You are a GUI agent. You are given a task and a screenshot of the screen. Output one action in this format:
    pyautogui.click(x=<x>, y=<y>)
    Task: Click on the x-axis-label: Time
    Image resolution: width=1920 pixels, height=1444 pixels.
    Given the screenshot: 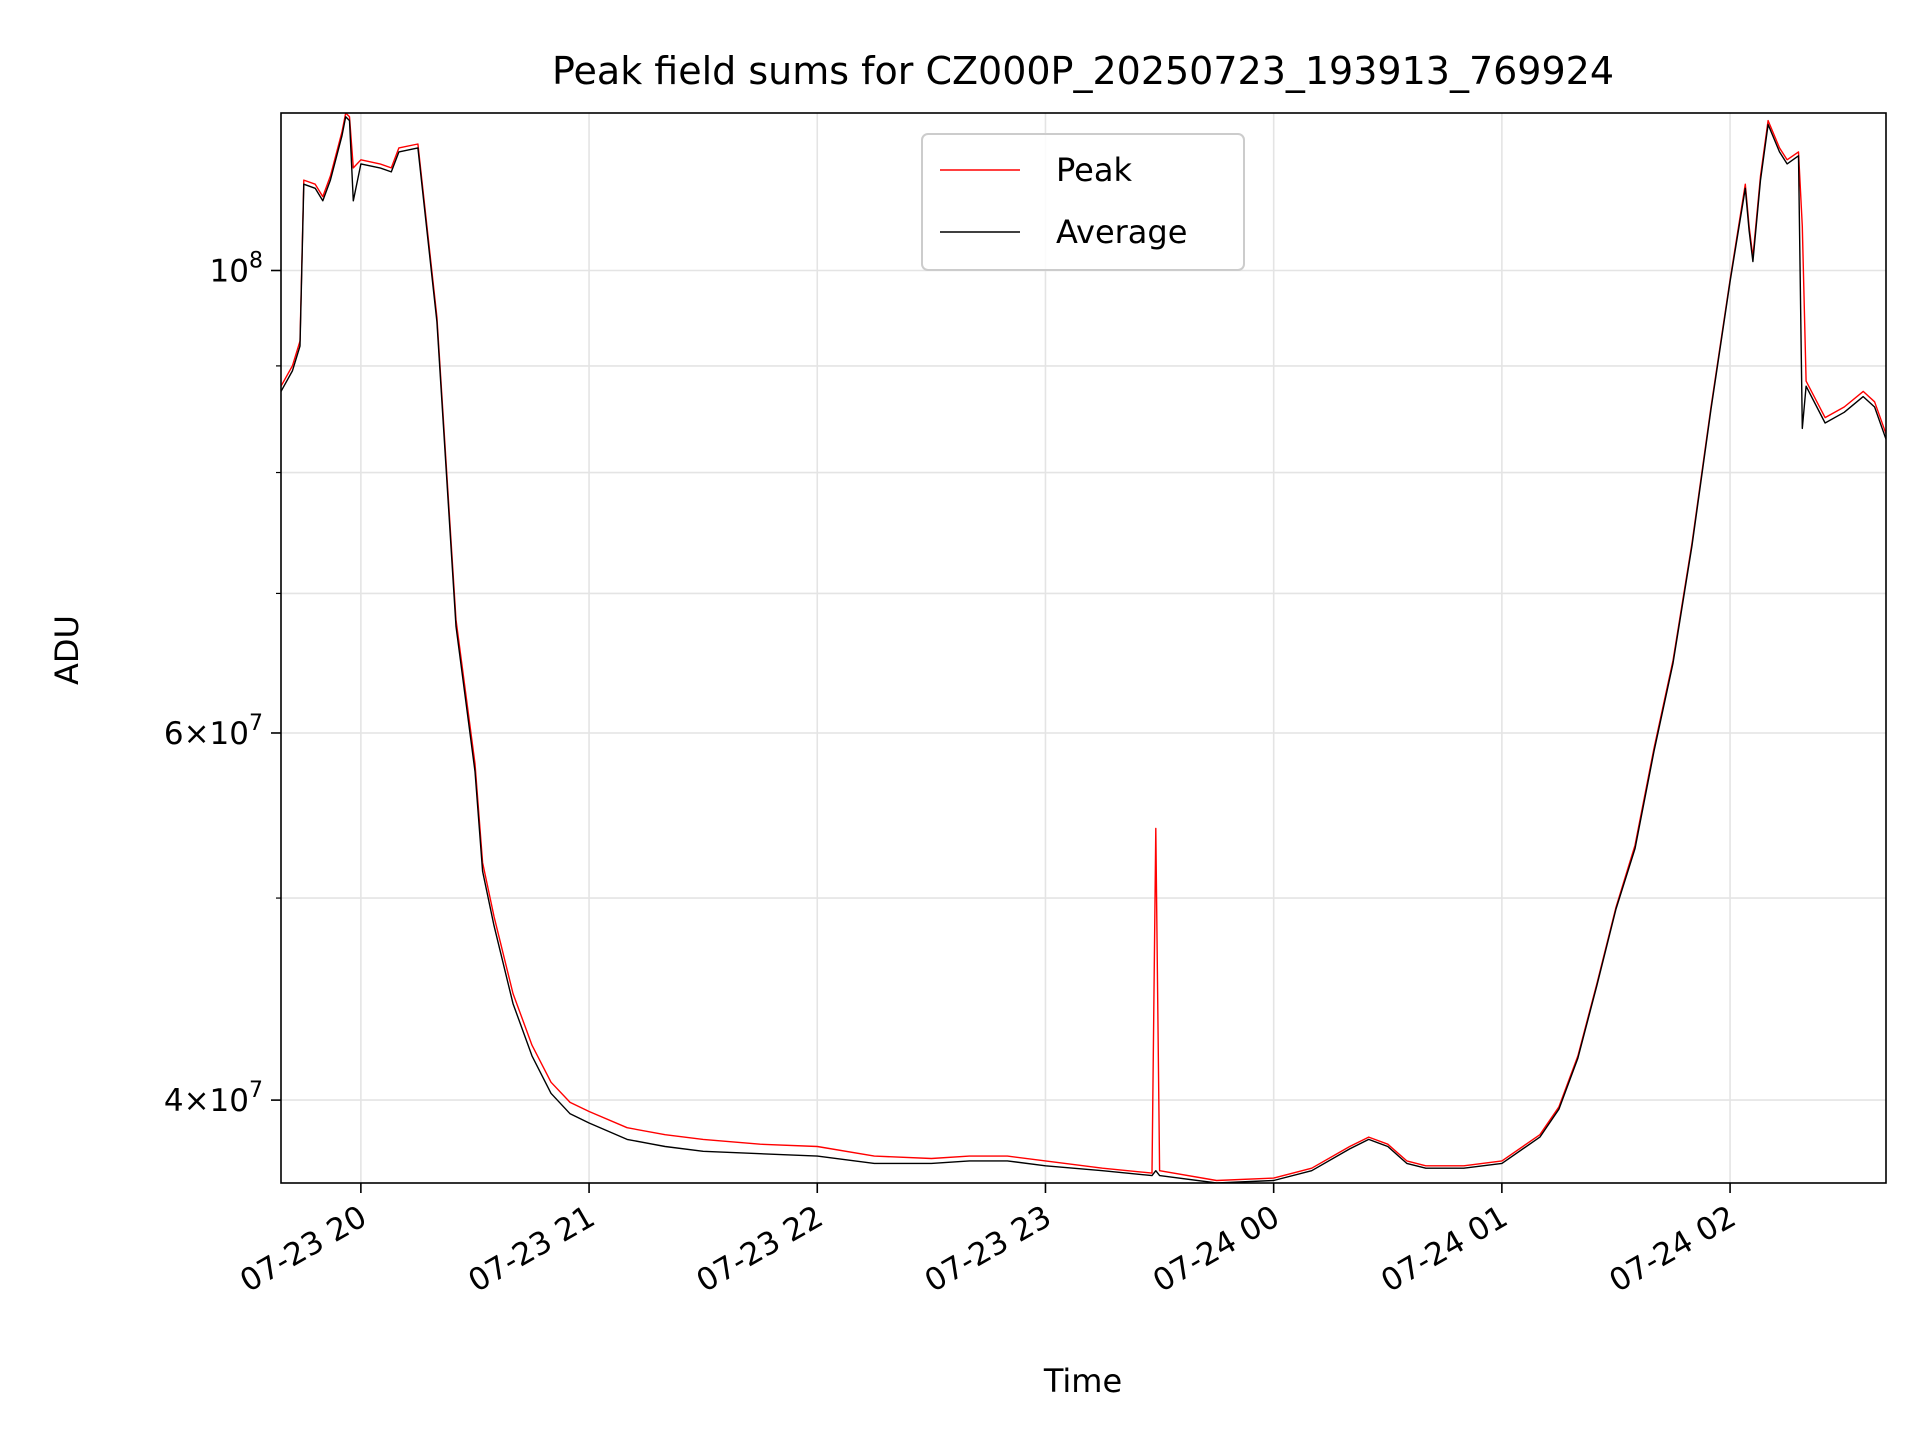 What is the action you would take?
    pyautogui.click(x=1082, y=1381)
    